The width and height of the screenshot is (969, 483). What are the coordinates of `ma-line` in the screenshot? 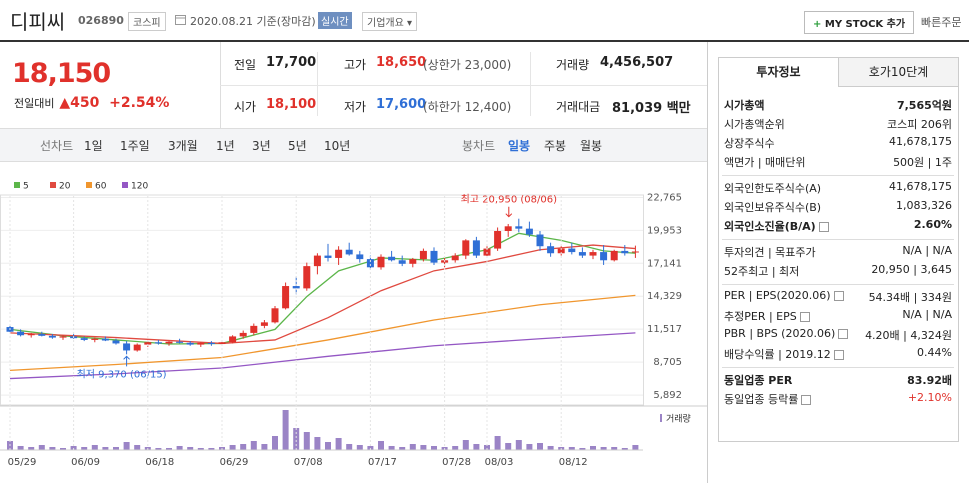 It's located at (322, 356).